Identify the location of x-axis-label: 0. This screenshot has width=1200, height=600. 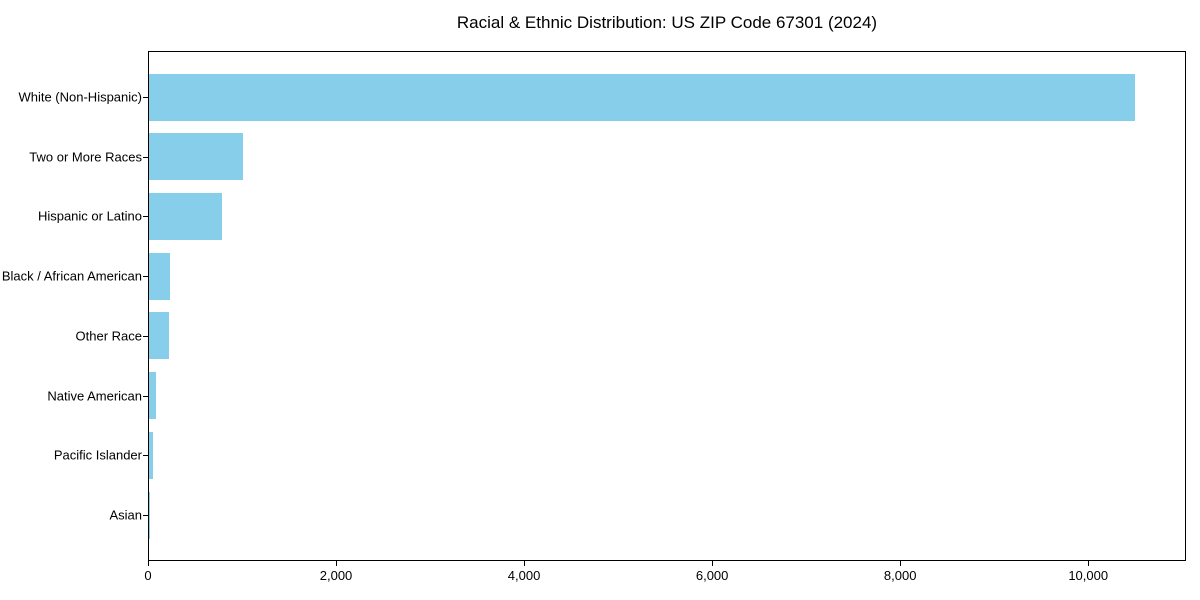
(148, 575).